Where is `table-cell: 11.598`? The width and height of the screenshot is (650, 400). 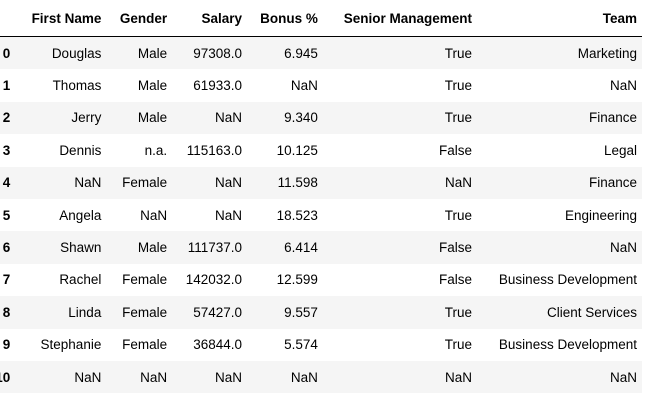
table-cell: 11.598 is located at coordinates (297, 183).